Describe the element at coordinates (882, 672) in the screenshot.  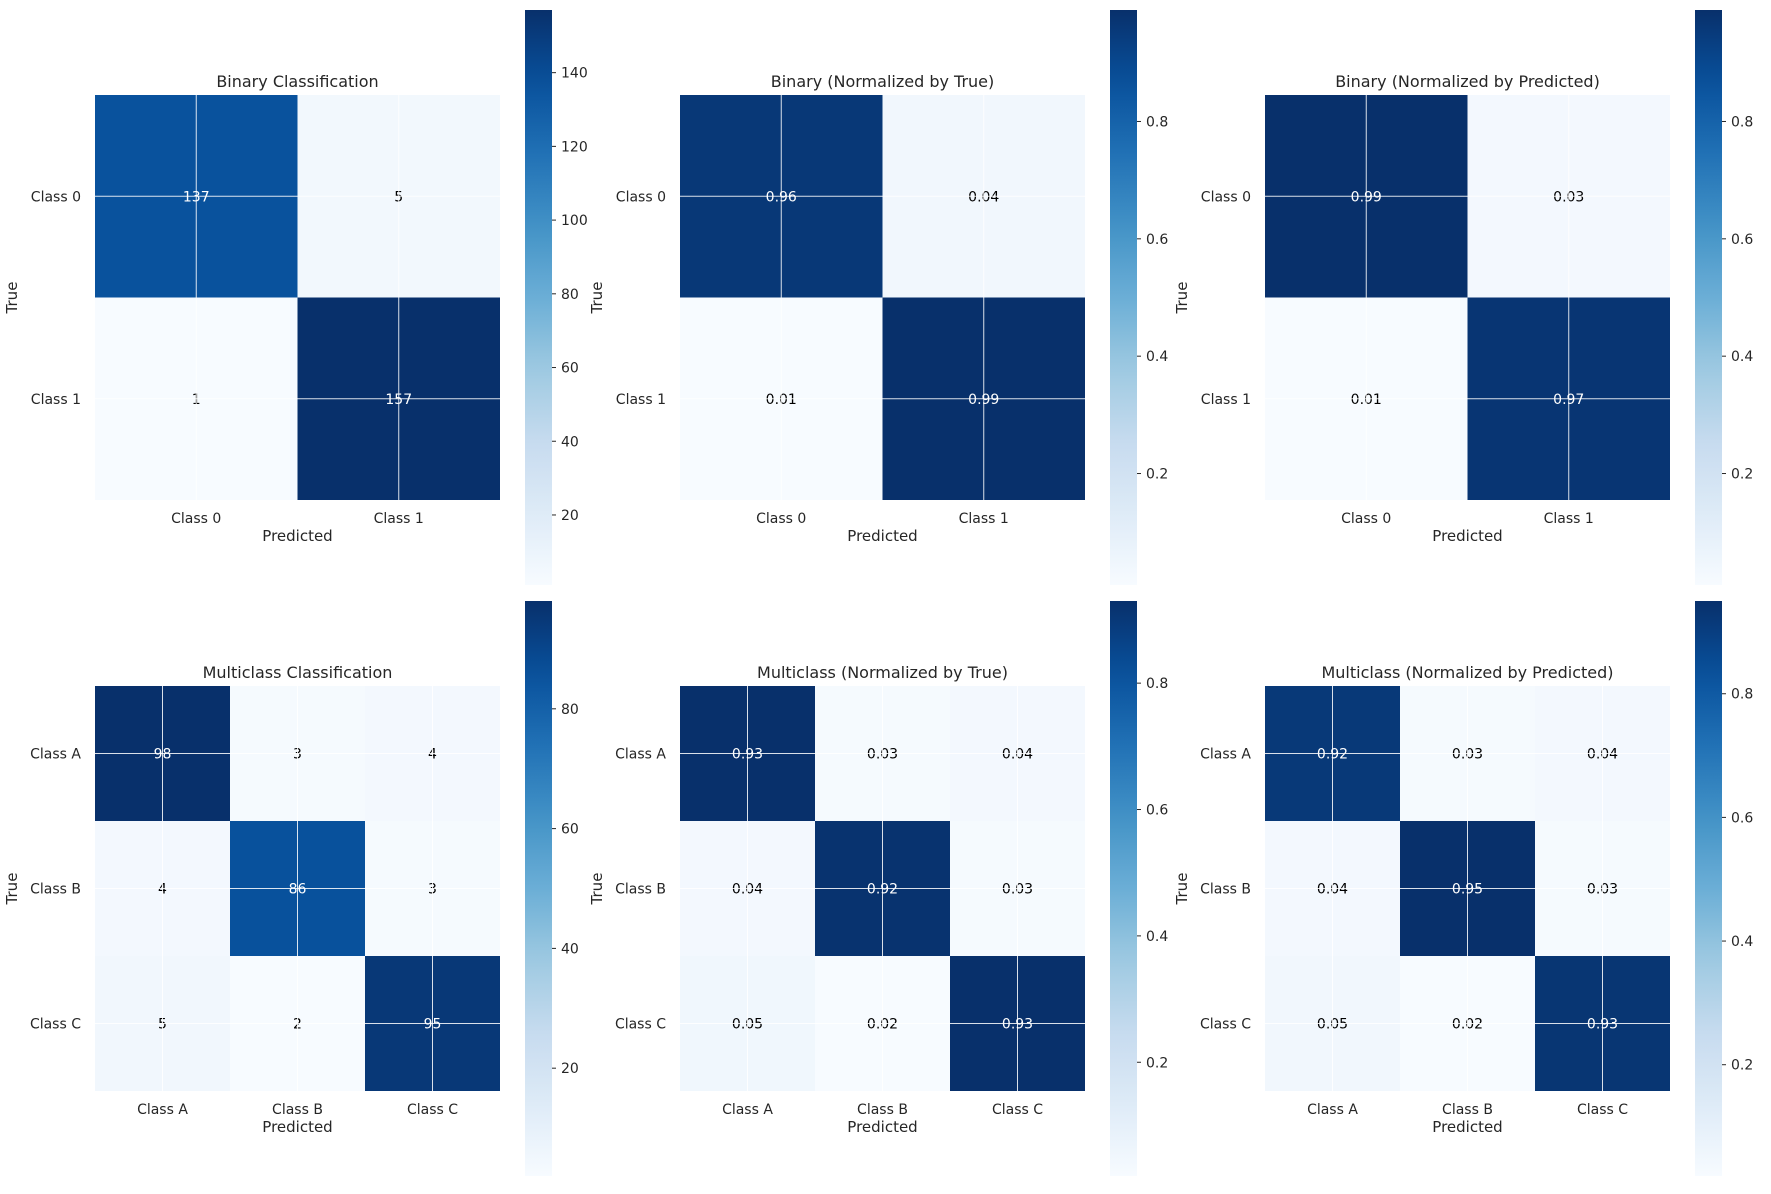
I see `chart-title: Multiclass (Normalized by True)` at that location.